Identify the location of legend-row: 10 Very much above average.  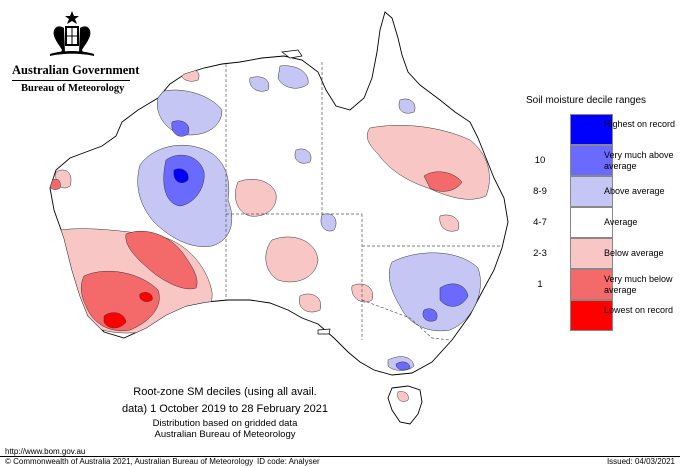
(600, 160).